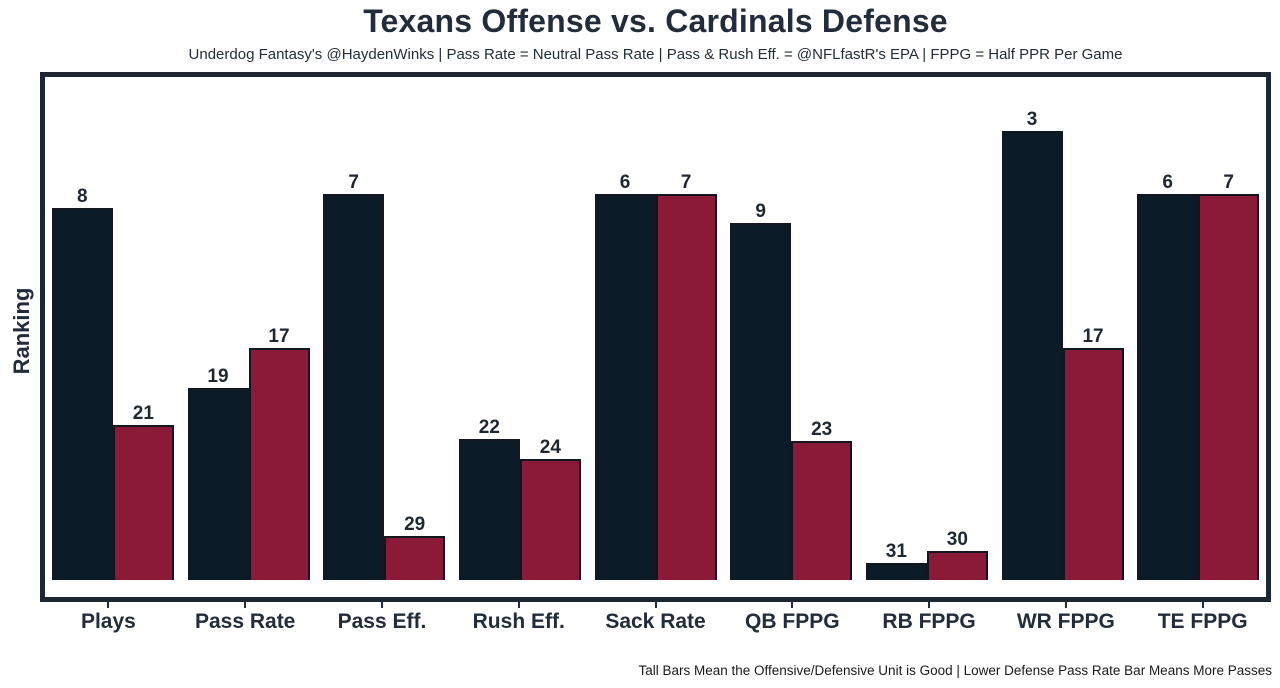 The height and width of the screenshot is (688, 1280). I want to click on x-axis-category: Rush Eff., so click(518, 618).